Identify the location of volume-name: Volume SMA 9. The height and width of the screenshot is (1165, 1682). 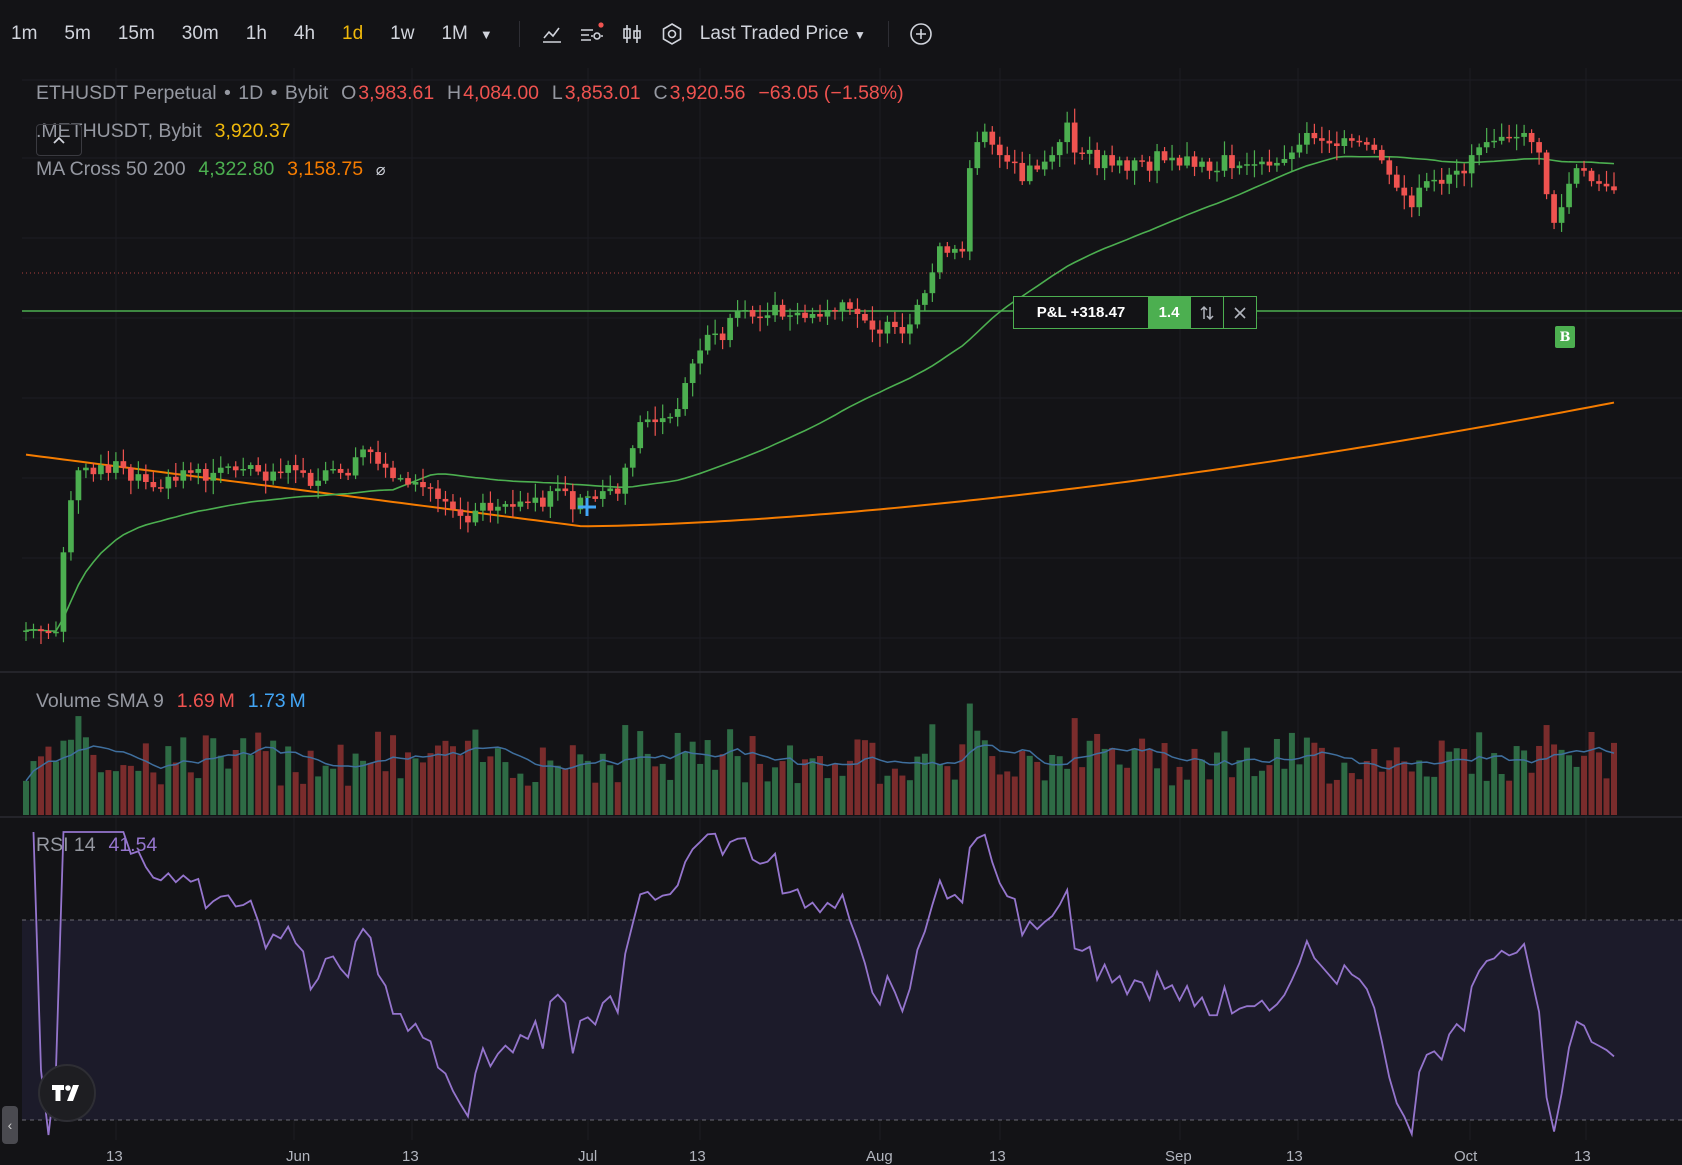
(100, 701).